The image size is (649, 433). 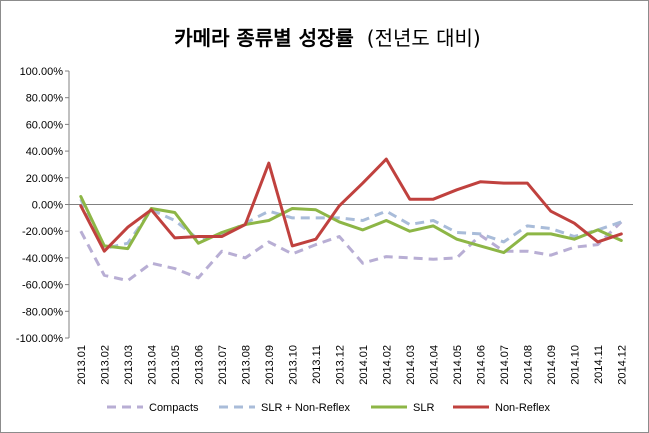 I want to click on chart-title-group: 카메라 종류별 성장률 (전년도 대비), so click(x=327, y=38).